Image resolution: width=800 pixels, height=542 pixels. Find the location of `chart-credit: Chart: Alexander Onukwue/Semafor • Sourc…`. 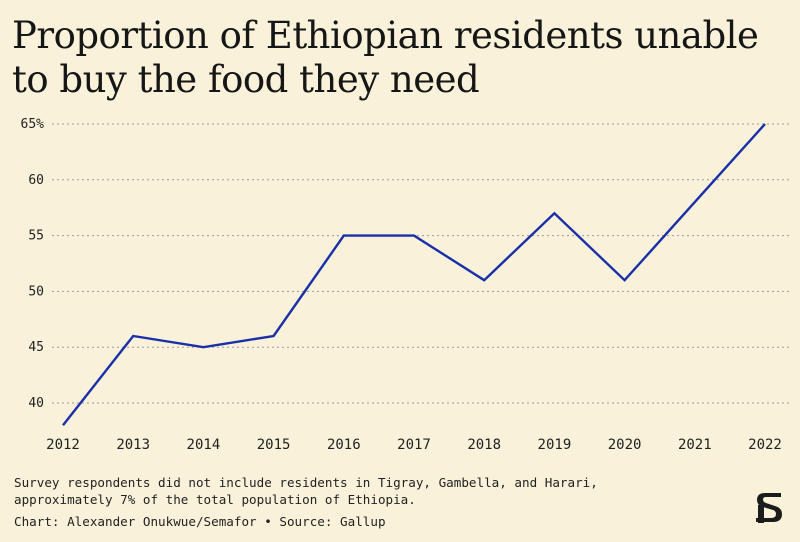

chart-credit: Chart: Alexander Onukwue/Semafor • Sourc… is located at coordinates (200, 521).